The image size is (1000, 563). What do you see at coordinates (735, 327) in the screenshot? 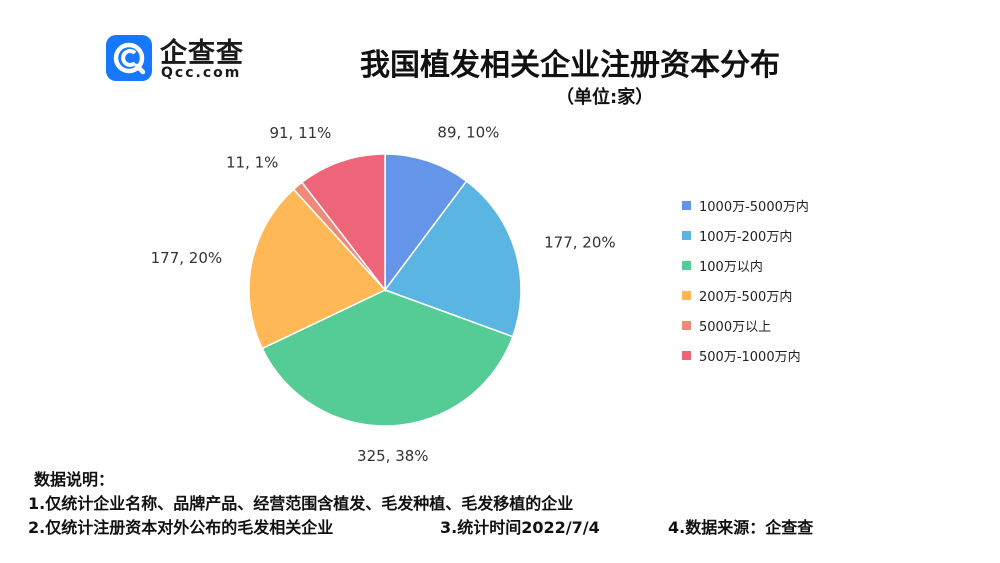
I see `legend-label: 5000万以上` at bounding box center [735, 327].